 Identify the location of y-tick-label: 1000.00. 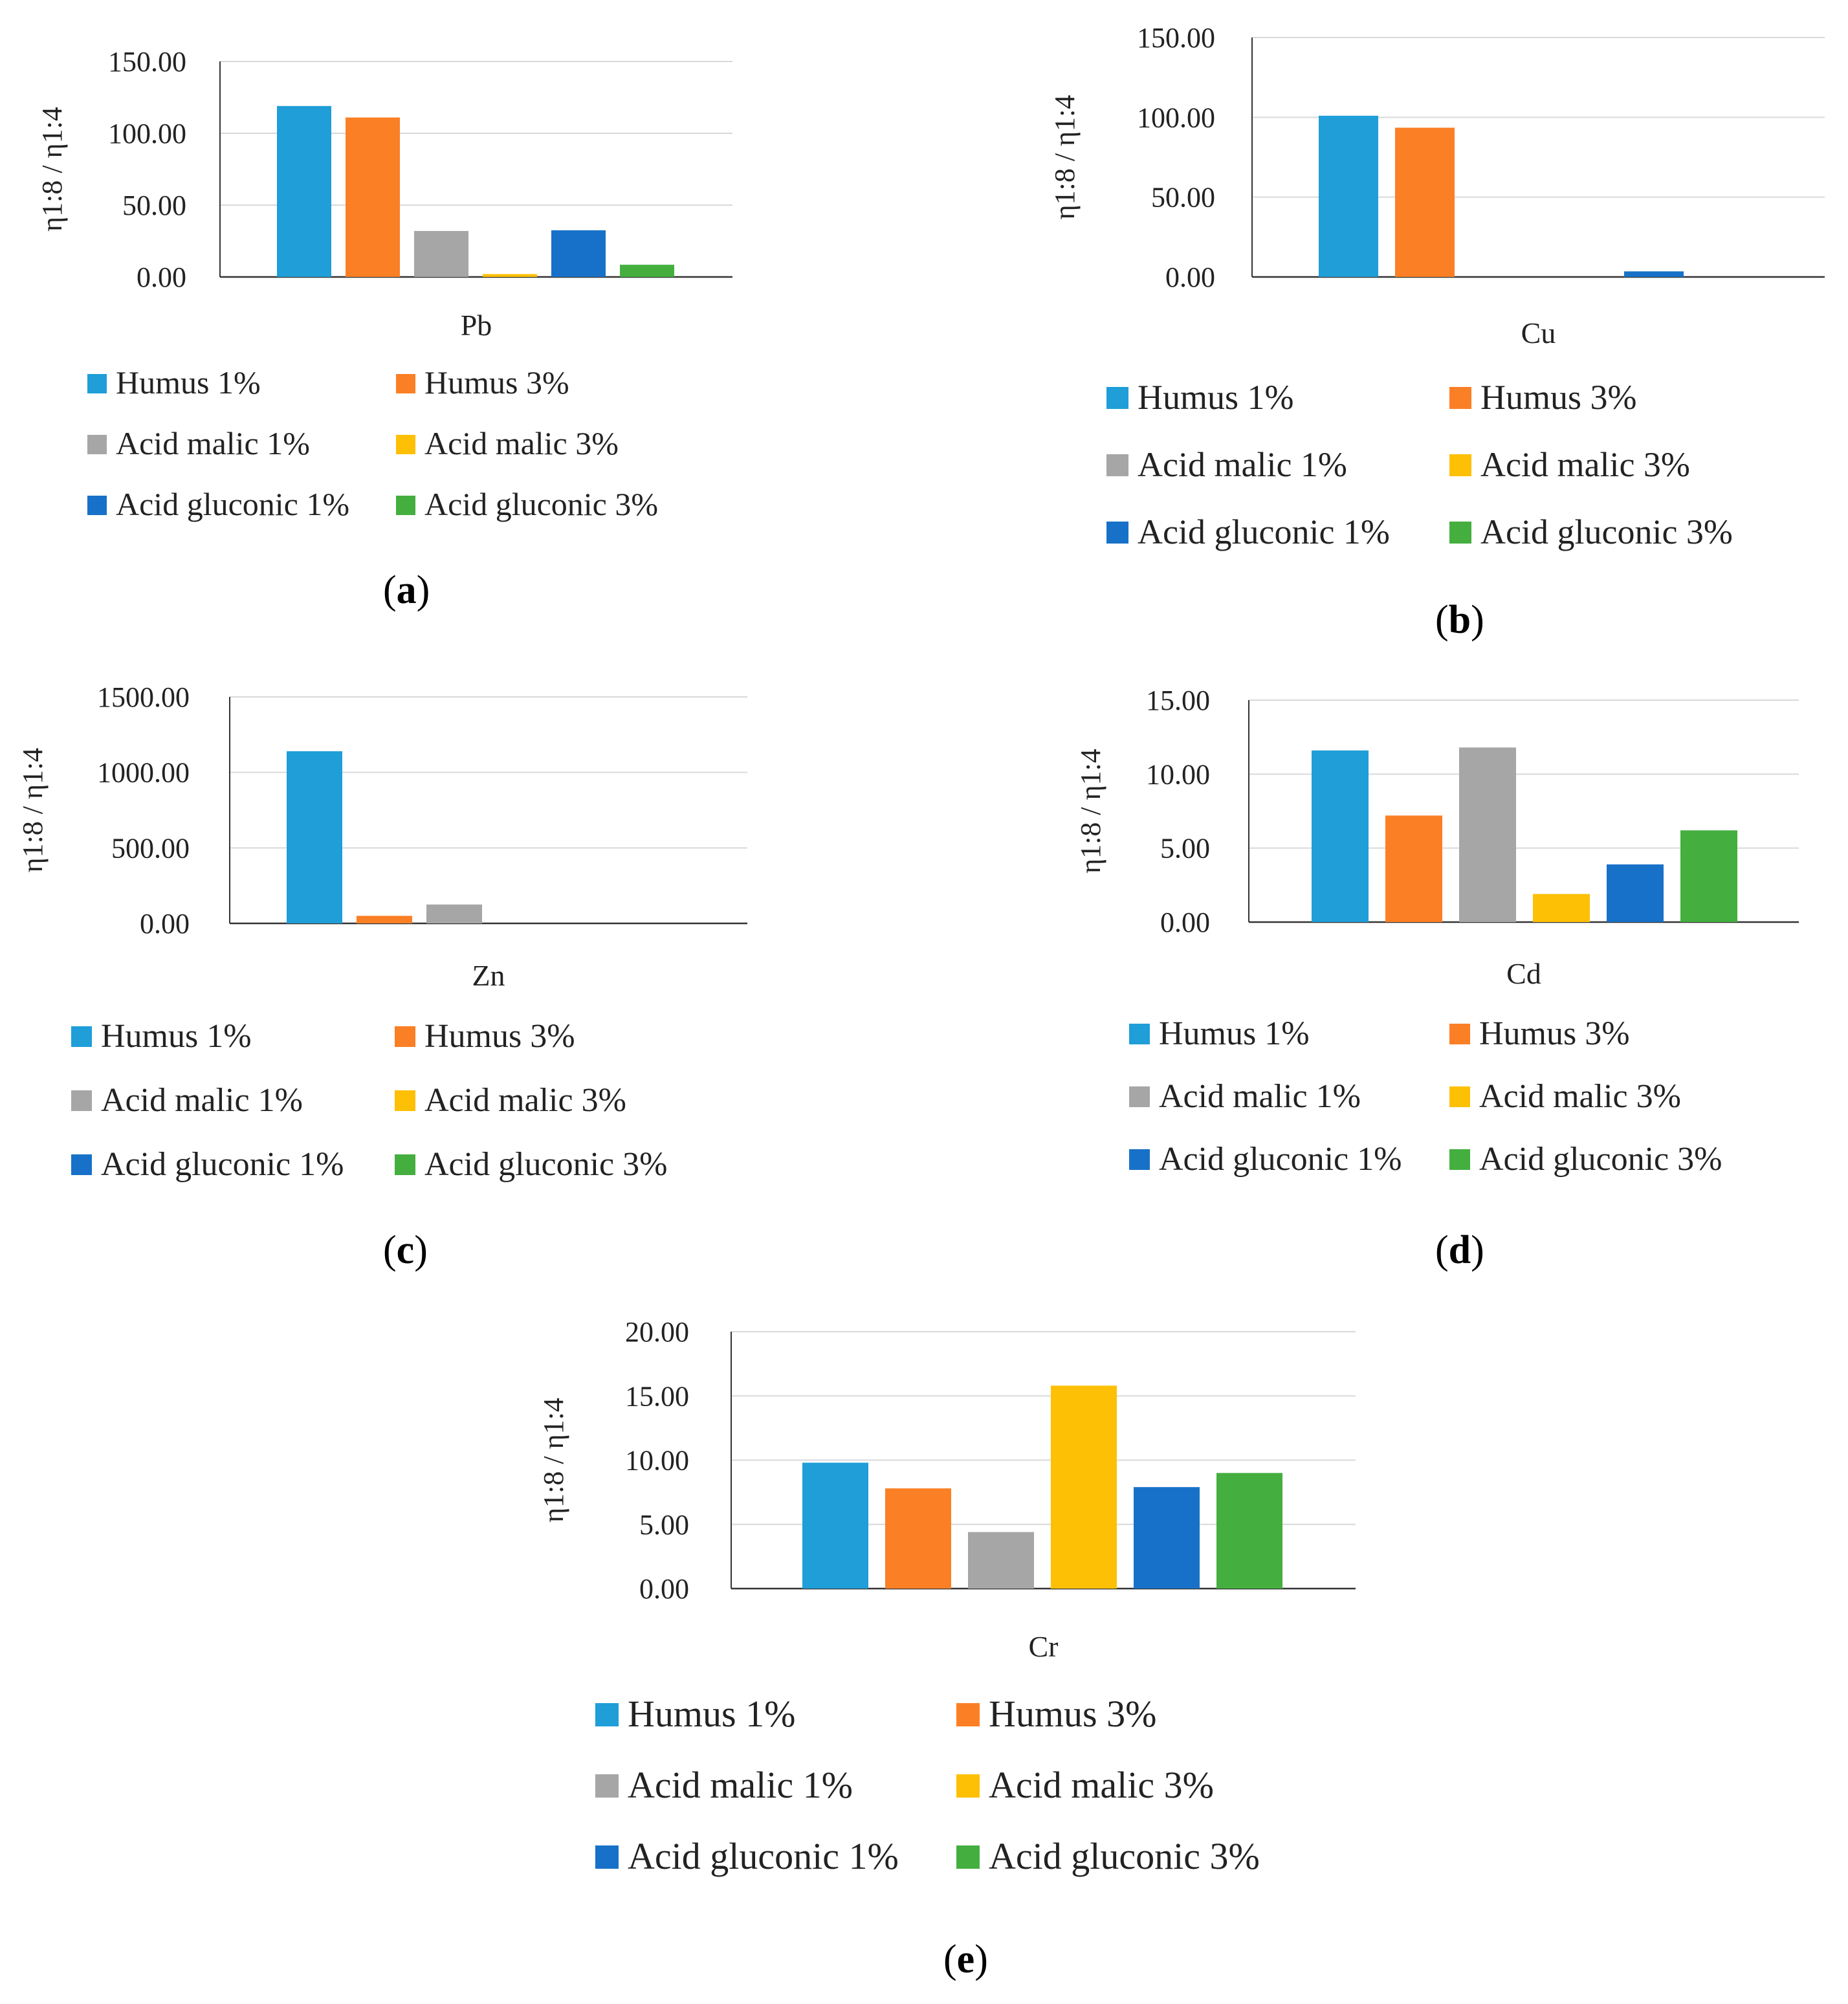
(143, 773).